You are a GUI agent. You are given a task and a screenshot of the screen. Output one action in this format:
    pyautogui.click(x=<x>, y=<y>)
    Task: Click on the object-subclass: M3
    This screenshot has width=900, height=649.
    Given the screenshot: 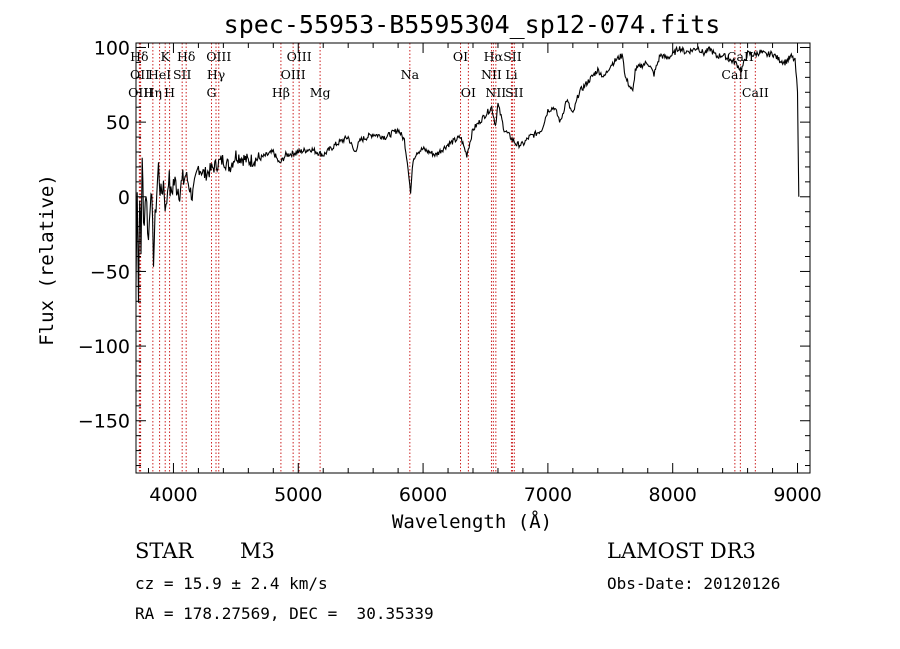 What is the action you would take?
    pyautogui.click(x=257, y=551)
    